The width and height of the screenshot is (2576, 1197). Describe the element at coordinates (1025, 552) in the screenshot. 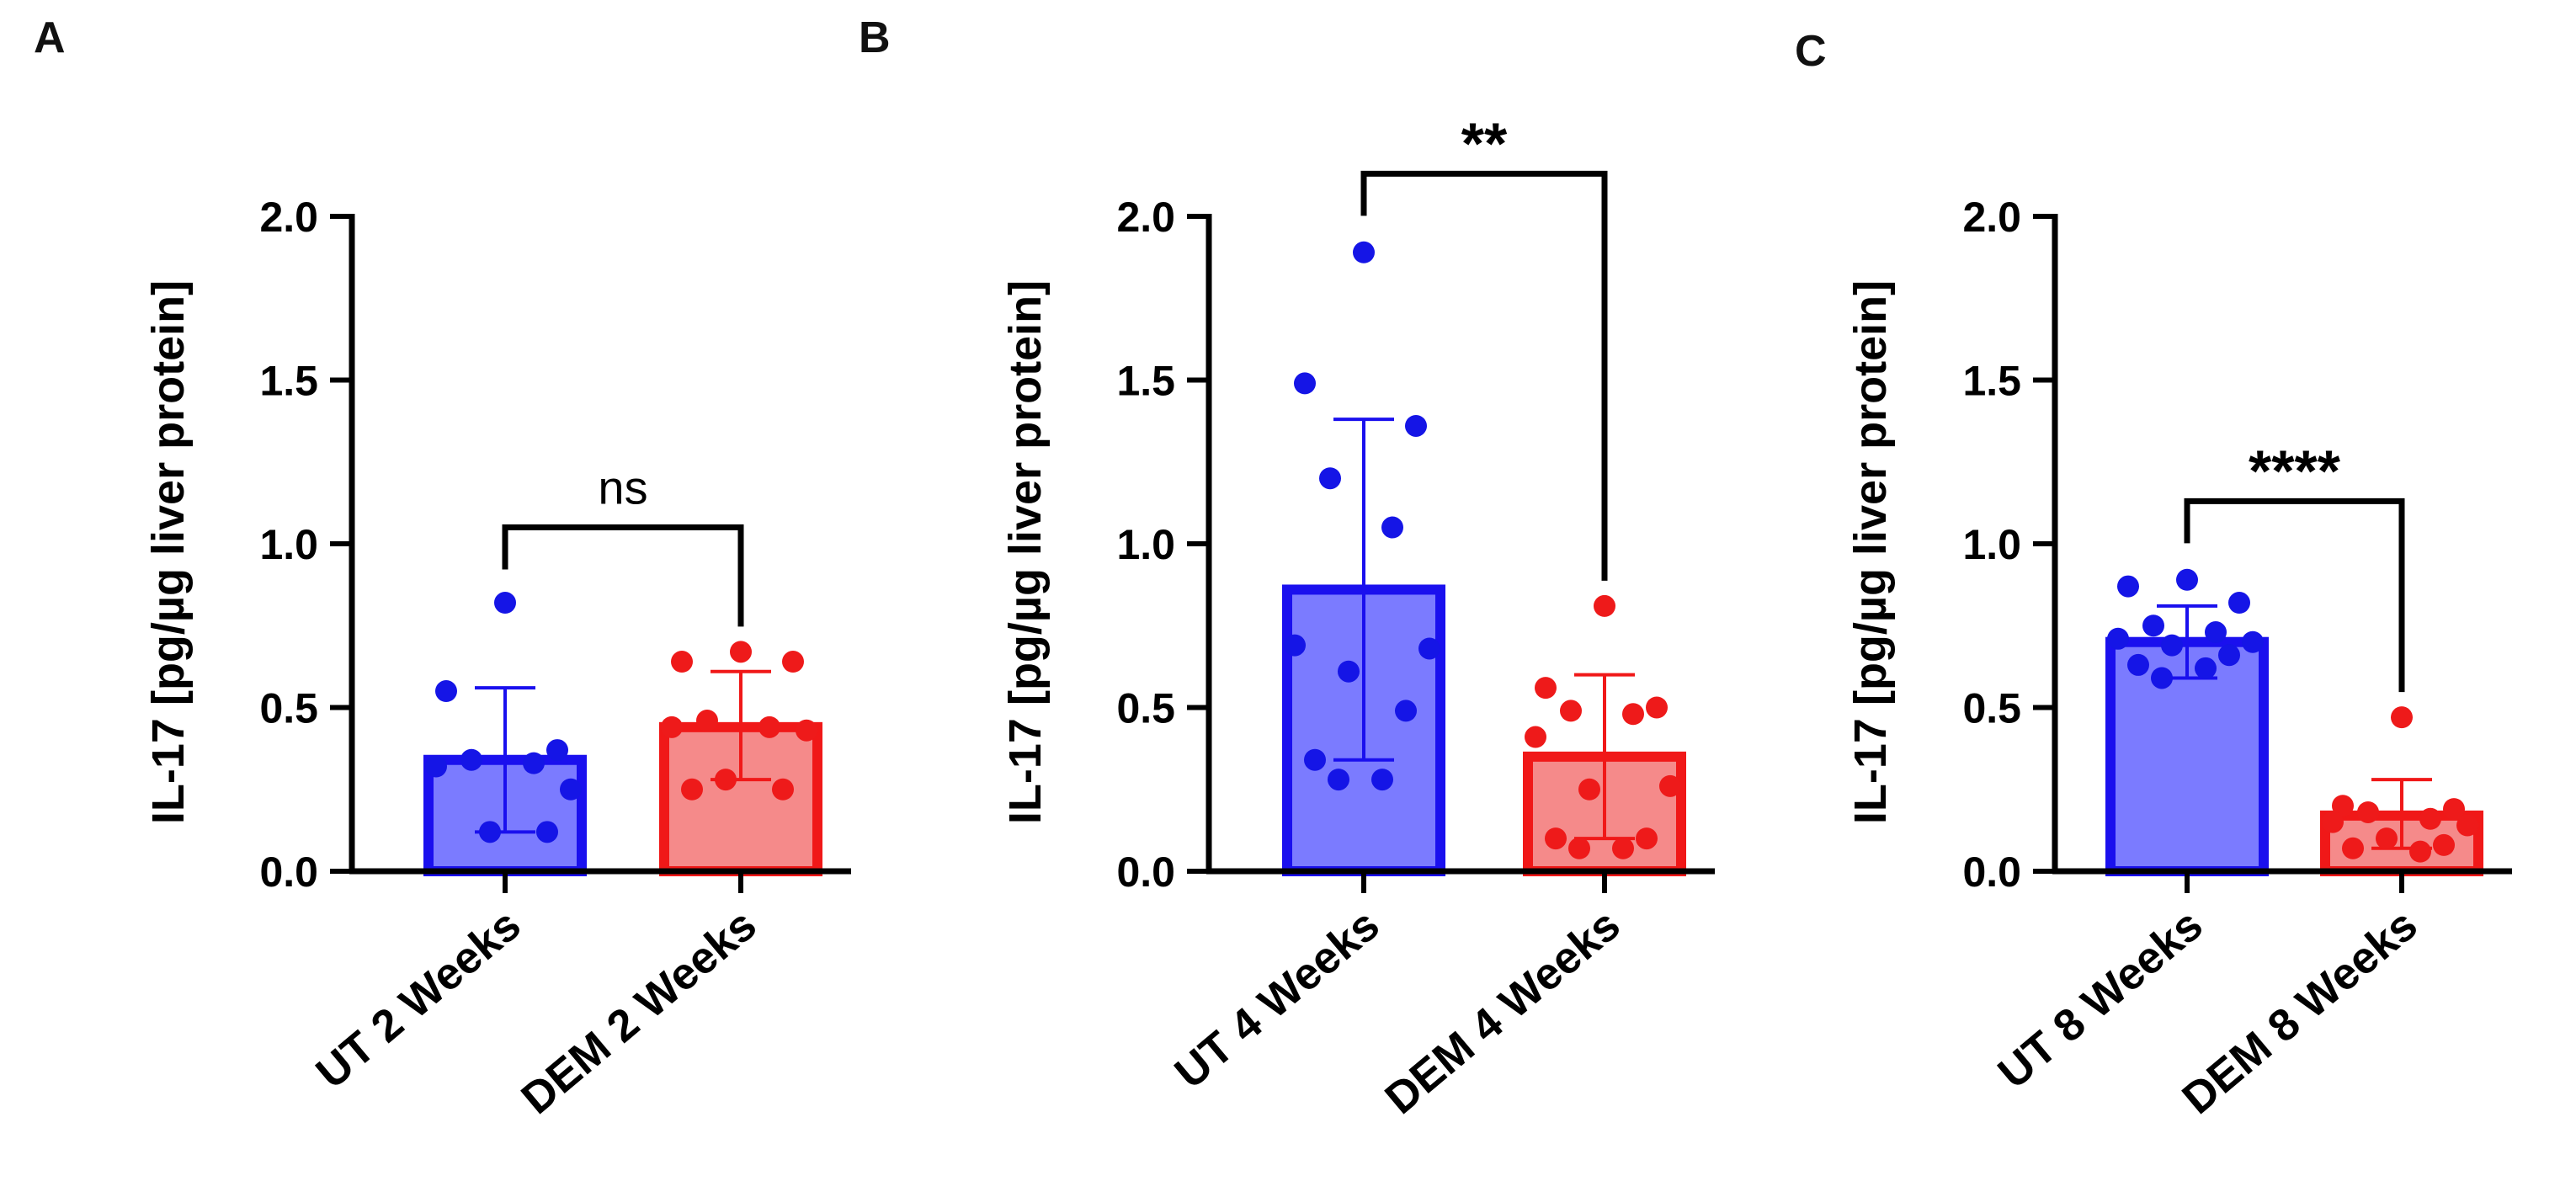

I see `panel-b-y-axis-label: IL-17 [pg/µg liver protein]` at that location.